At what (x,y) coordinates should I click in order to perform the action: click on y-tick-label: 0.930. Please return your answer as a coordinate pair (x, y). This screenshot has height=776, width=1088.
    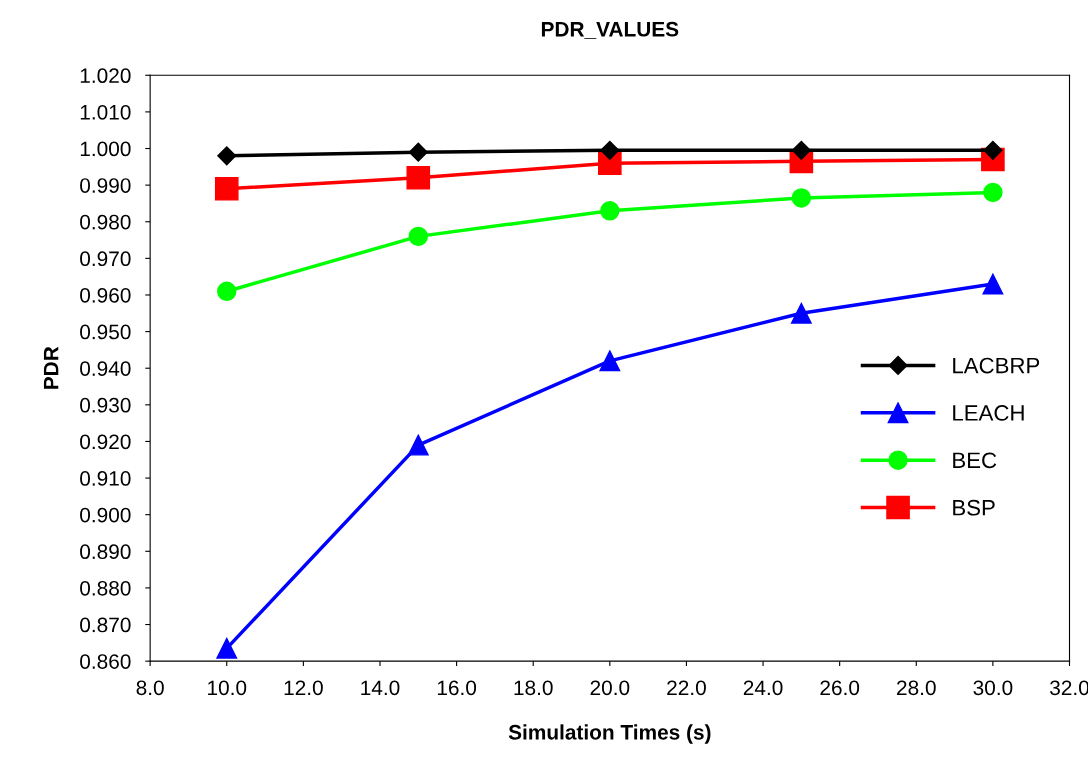
    Looking at the image, I should click on (105, 405).